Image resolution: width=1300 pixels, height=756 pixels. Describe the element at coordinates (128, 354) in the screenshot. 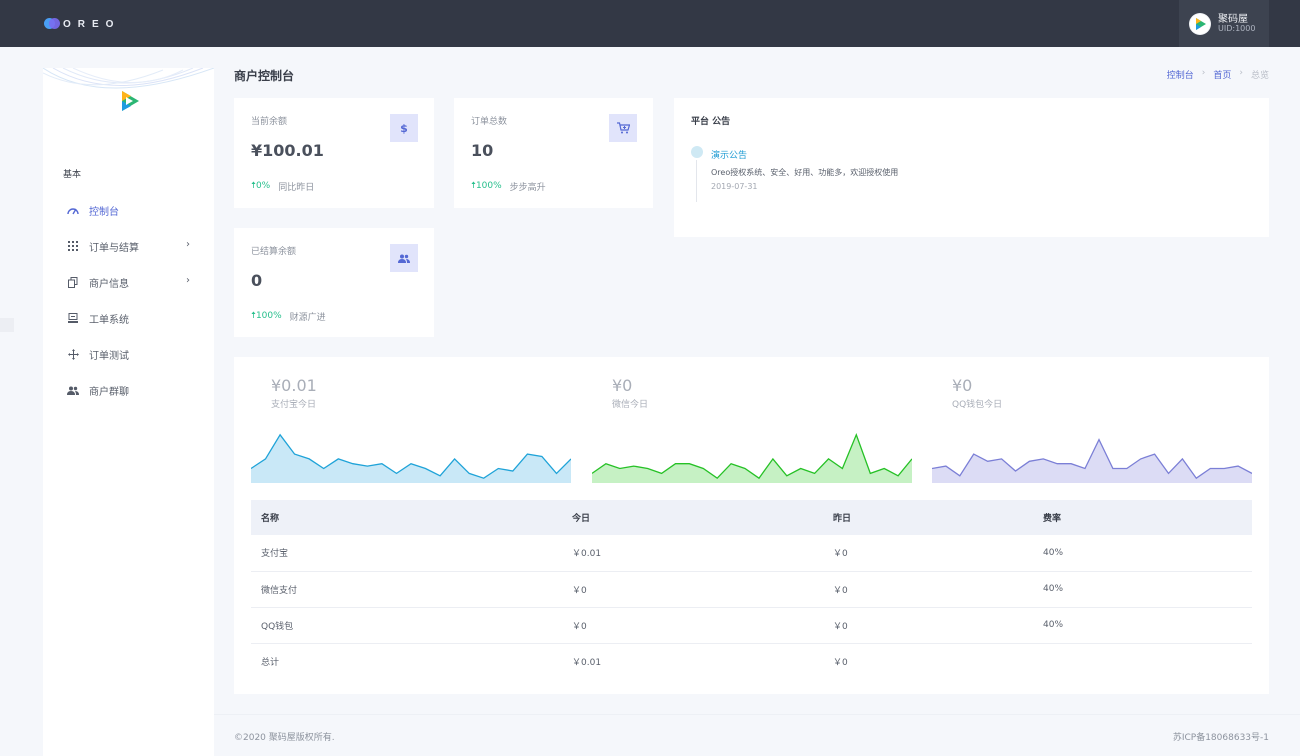

I see `sidebar-item-order-test: 订单测试` at that location.